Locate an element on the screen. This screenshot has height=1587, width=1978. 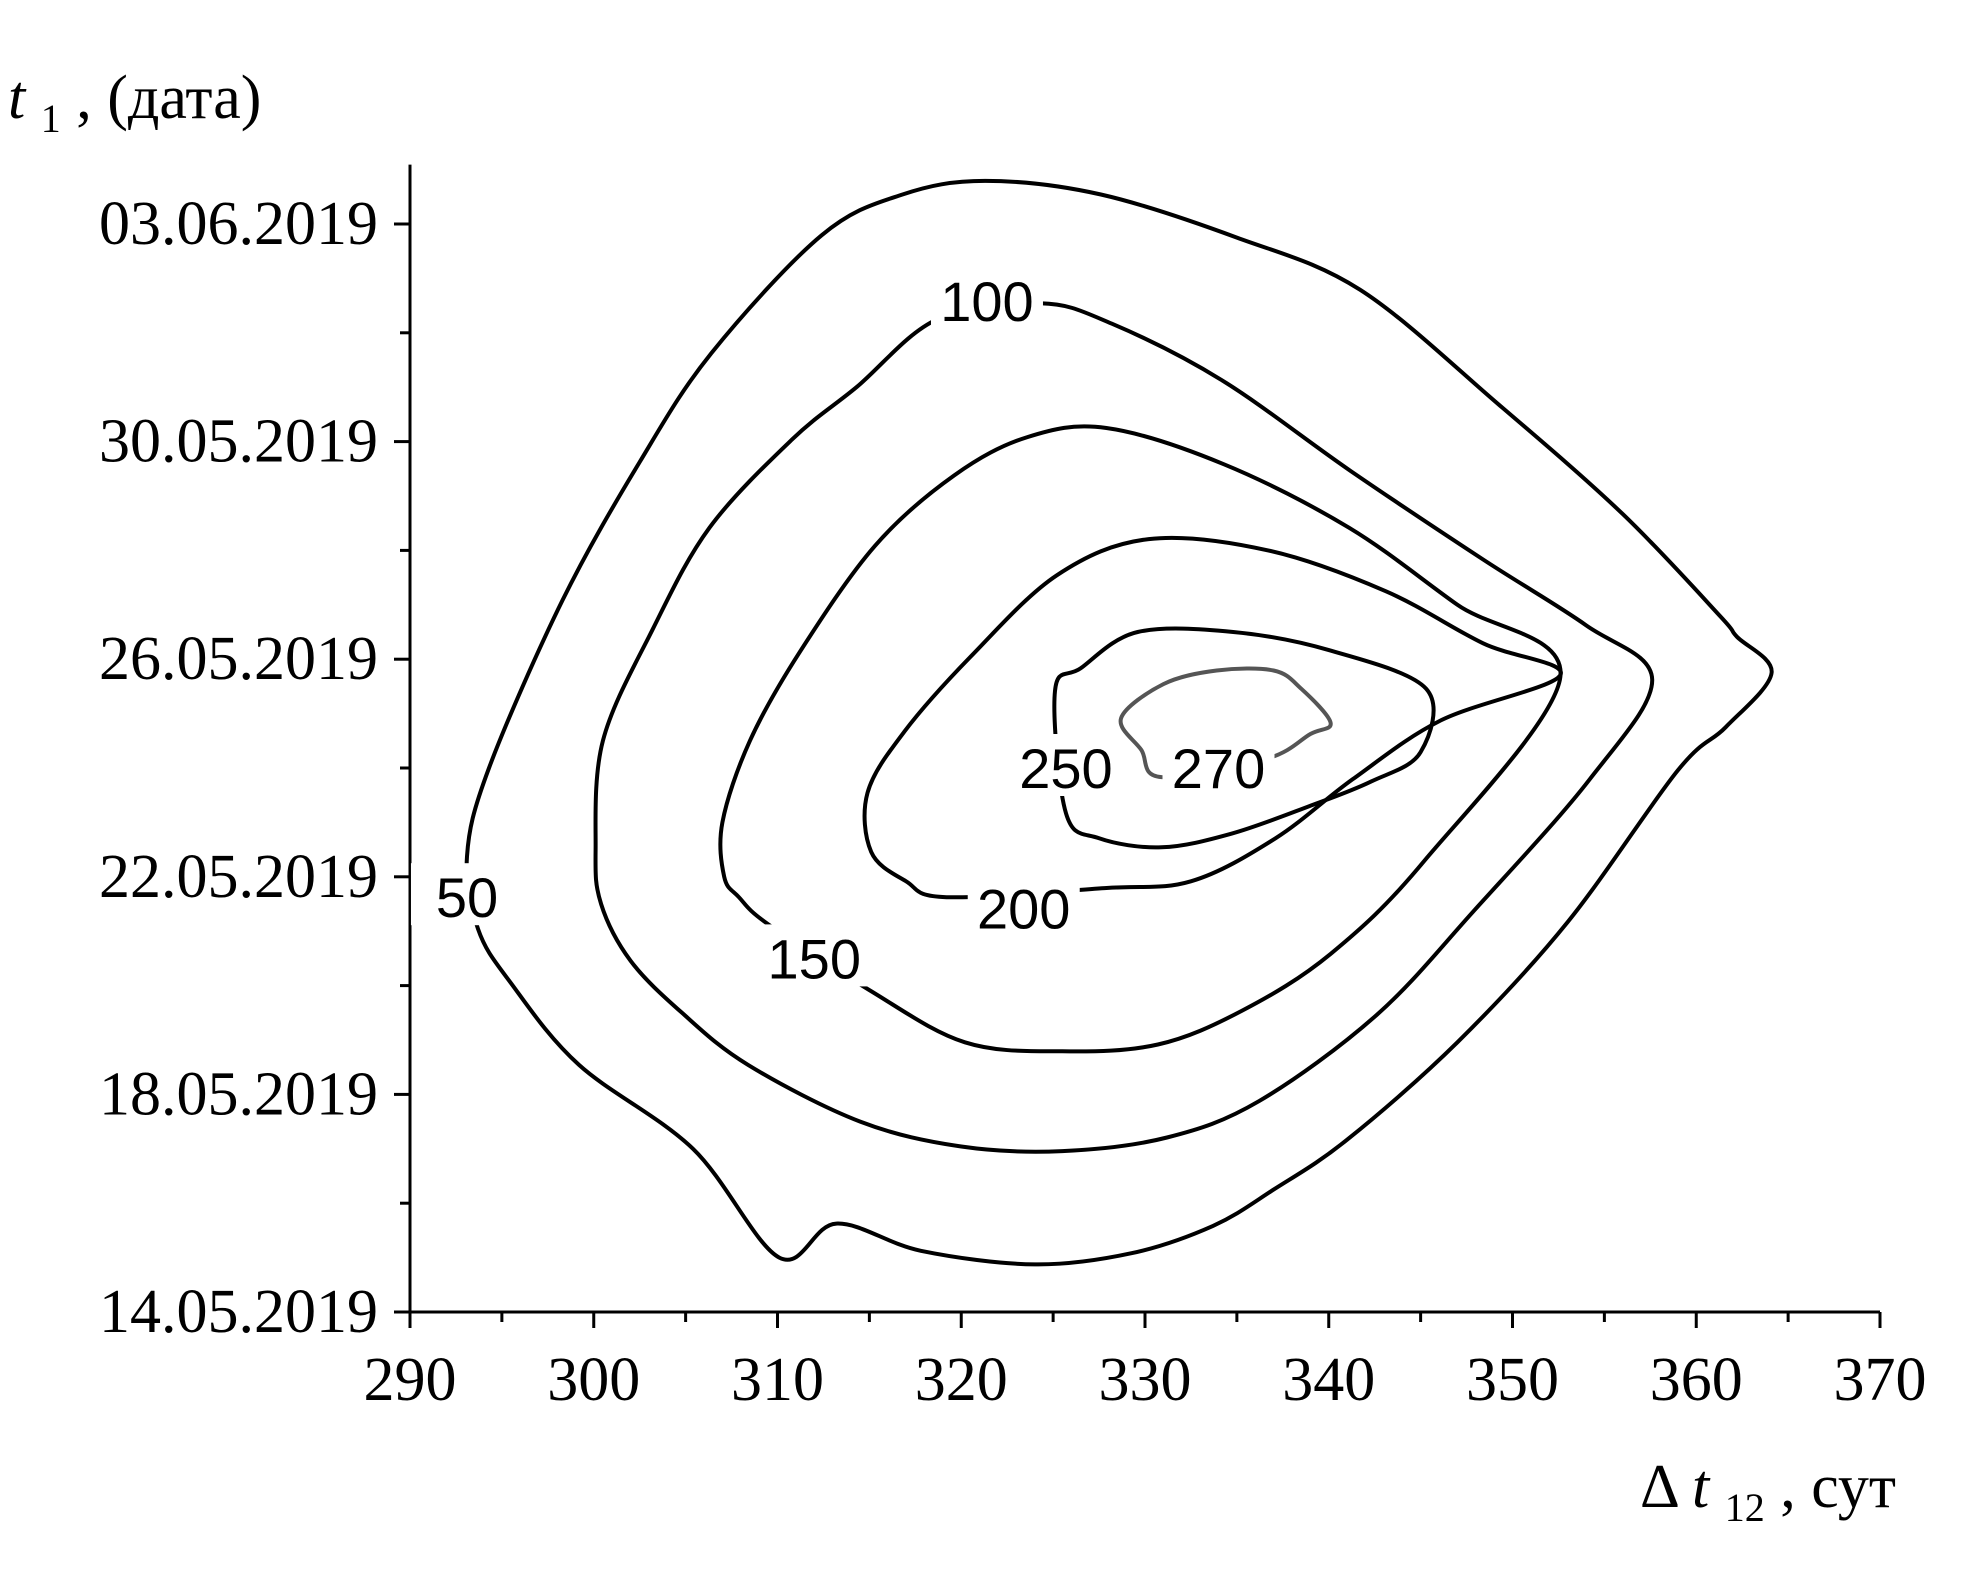
y-tick-label: 03.06.2019 is located at coordinates (238, 224).